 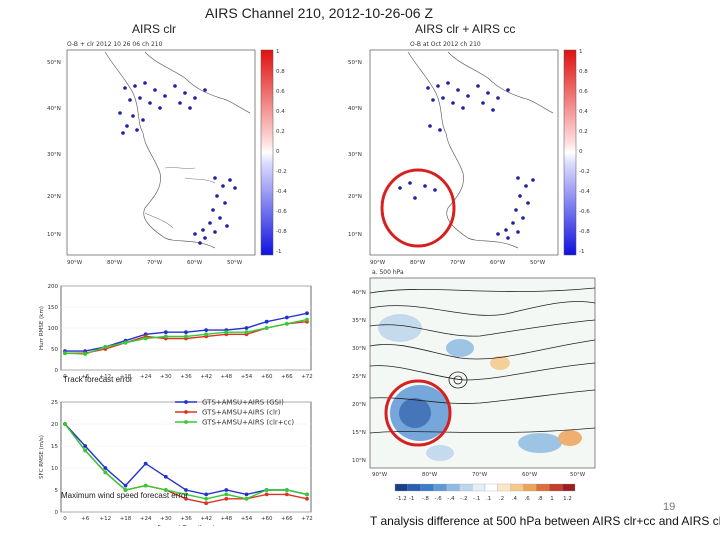 What do you see at coordinates (247, 519) in the screenshot?
I see `x-tick-label: +54` at bounding box center [247, 519].